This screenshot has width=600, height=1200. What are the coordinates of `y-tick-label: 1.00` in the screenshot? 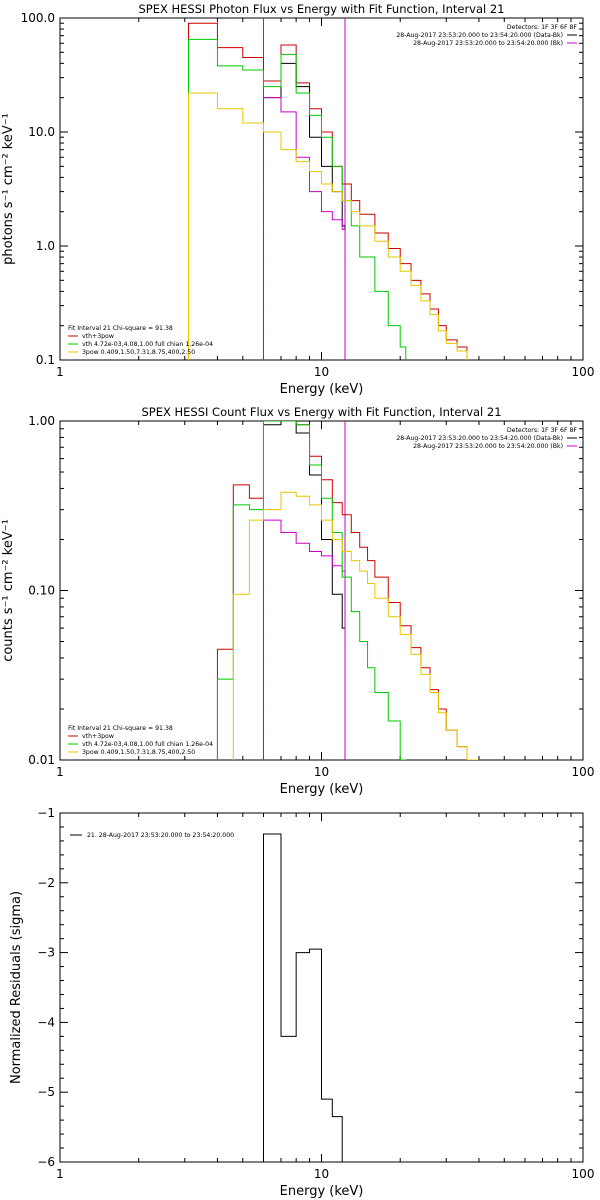 It's located at (41, 421).